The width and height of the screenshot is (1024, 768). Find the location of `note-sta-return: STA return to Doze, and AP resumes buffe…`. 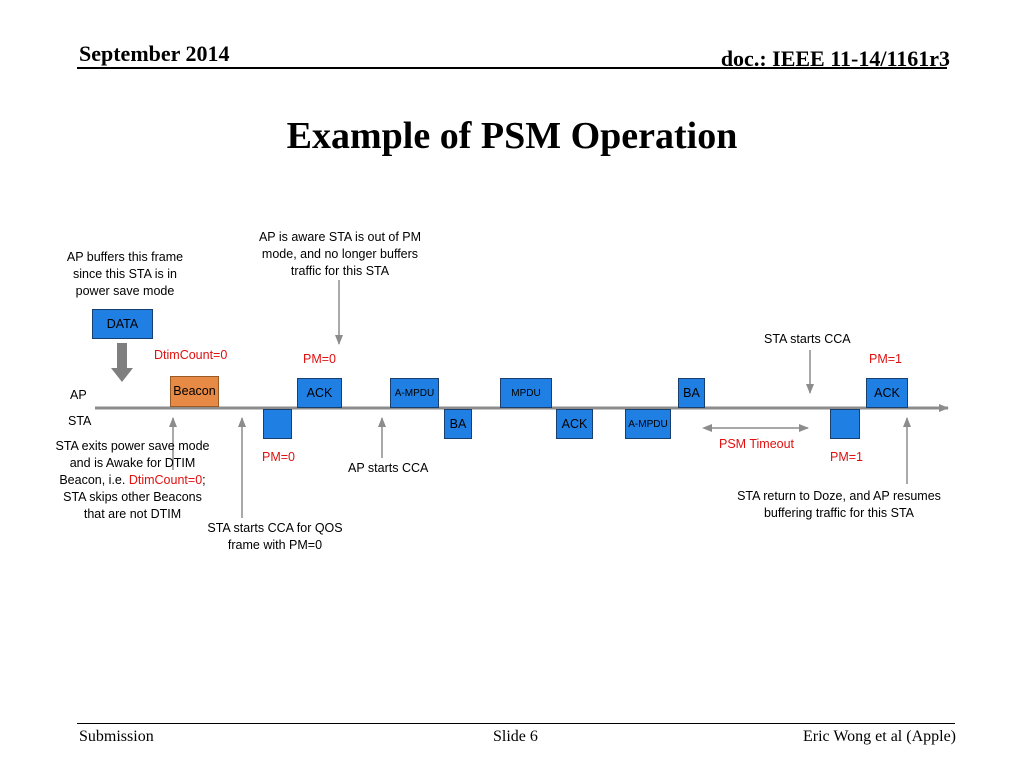

note-sta-return: STA return to Doze, and AP resumes buffe… is located at coordinates (839, 505).